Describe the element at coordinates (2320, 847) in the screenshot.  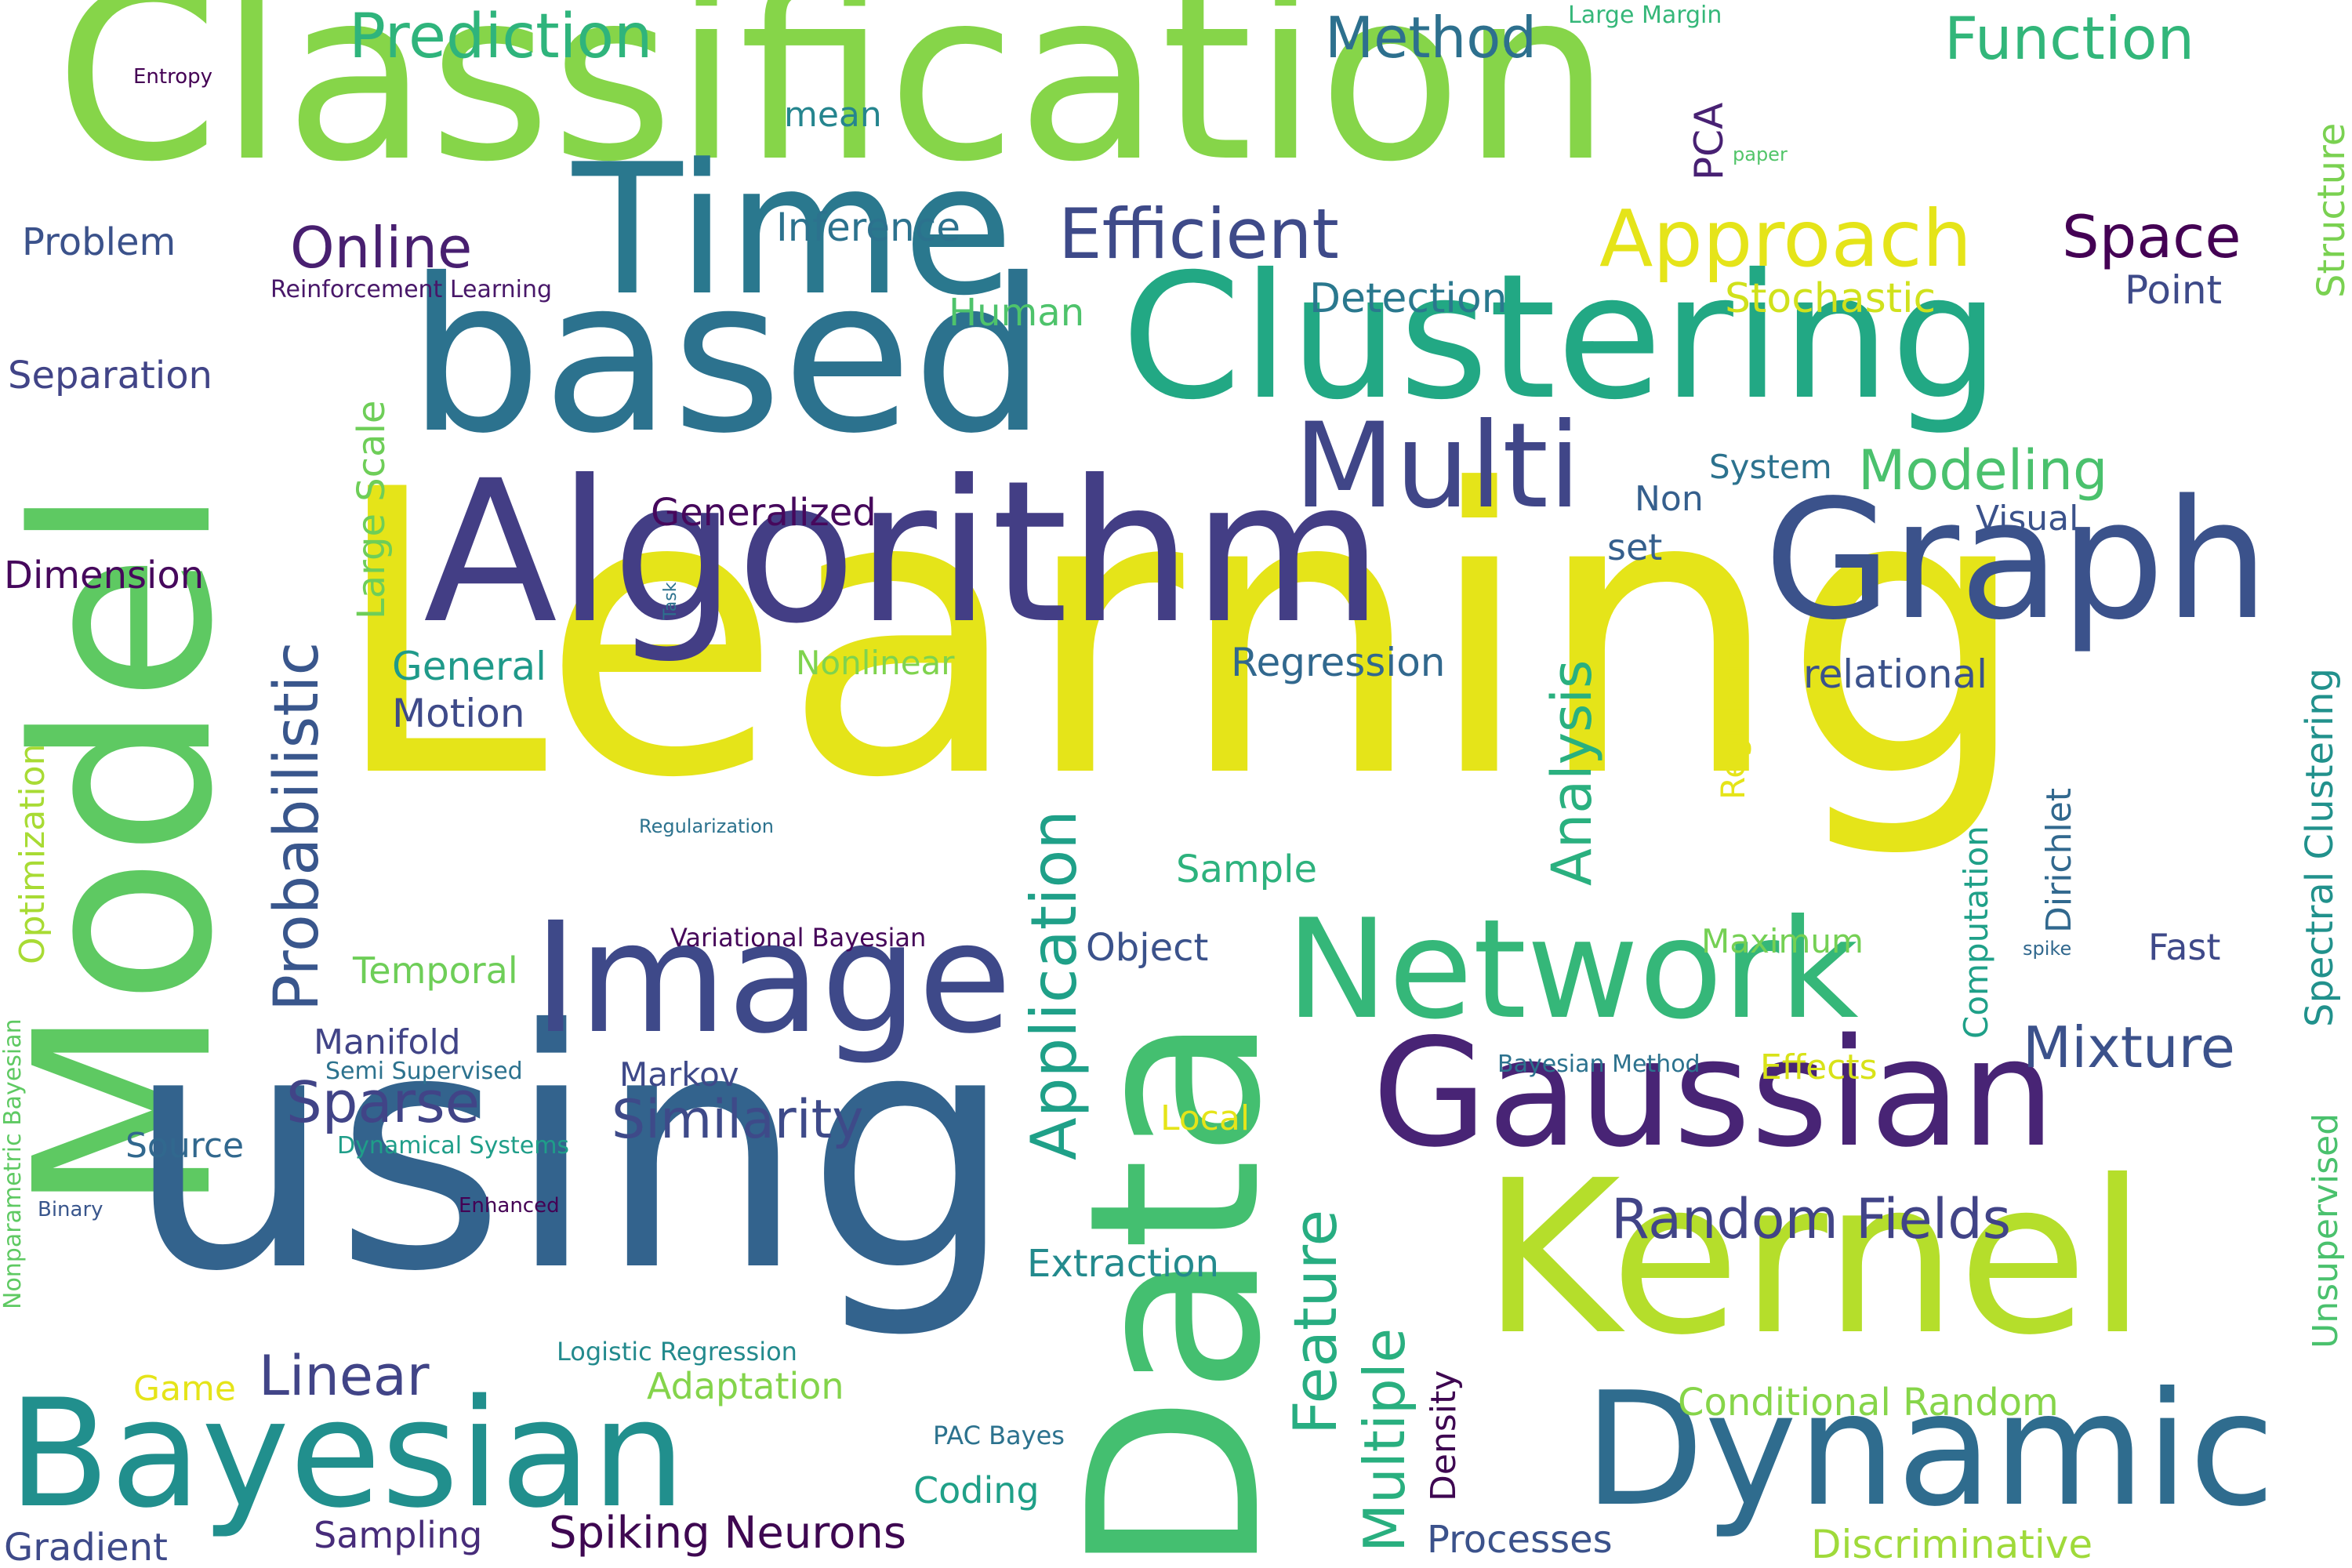
I see `word: Spectral Clustering` at that location.